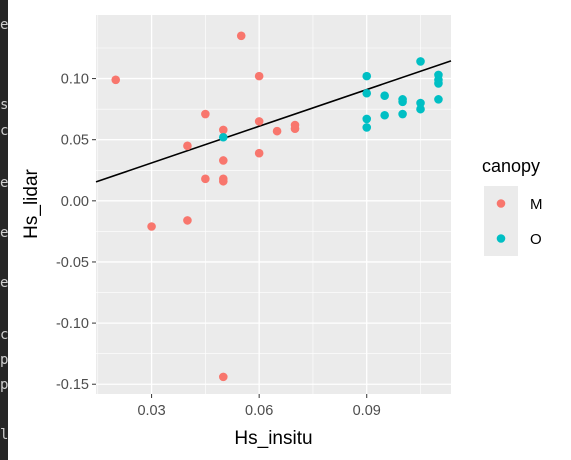 The width and height of the screenshot is (571, 460). Describe the element at coordinates (512, 206) in the screenshot. I see `legend: canopy M O` at that location.